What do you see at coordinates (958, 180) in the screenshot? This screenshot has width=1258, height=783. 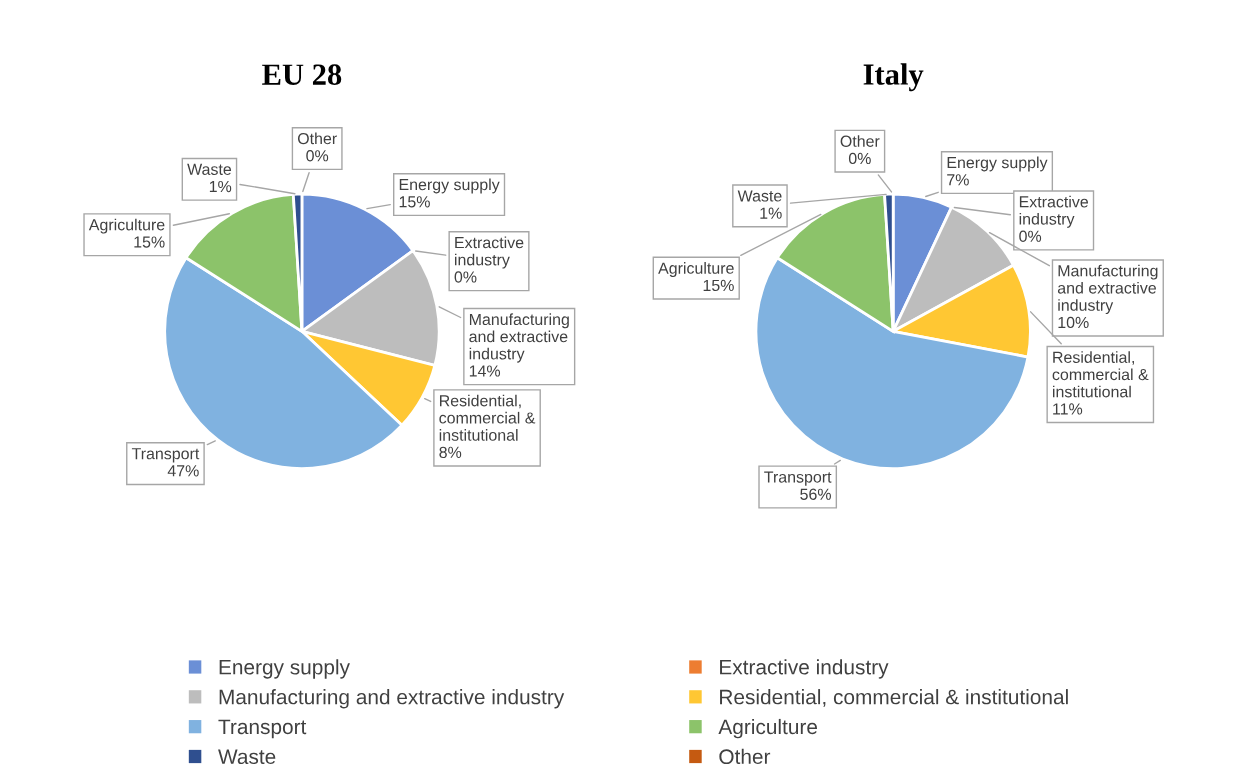 I see `data-label: 7%` at bounding box center [958, 180].